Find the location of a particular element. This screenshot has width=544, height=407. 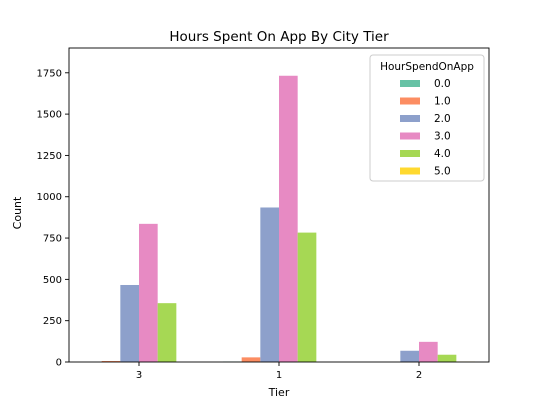

legend-swatch-2.0 is located at coordinates (410, 118).